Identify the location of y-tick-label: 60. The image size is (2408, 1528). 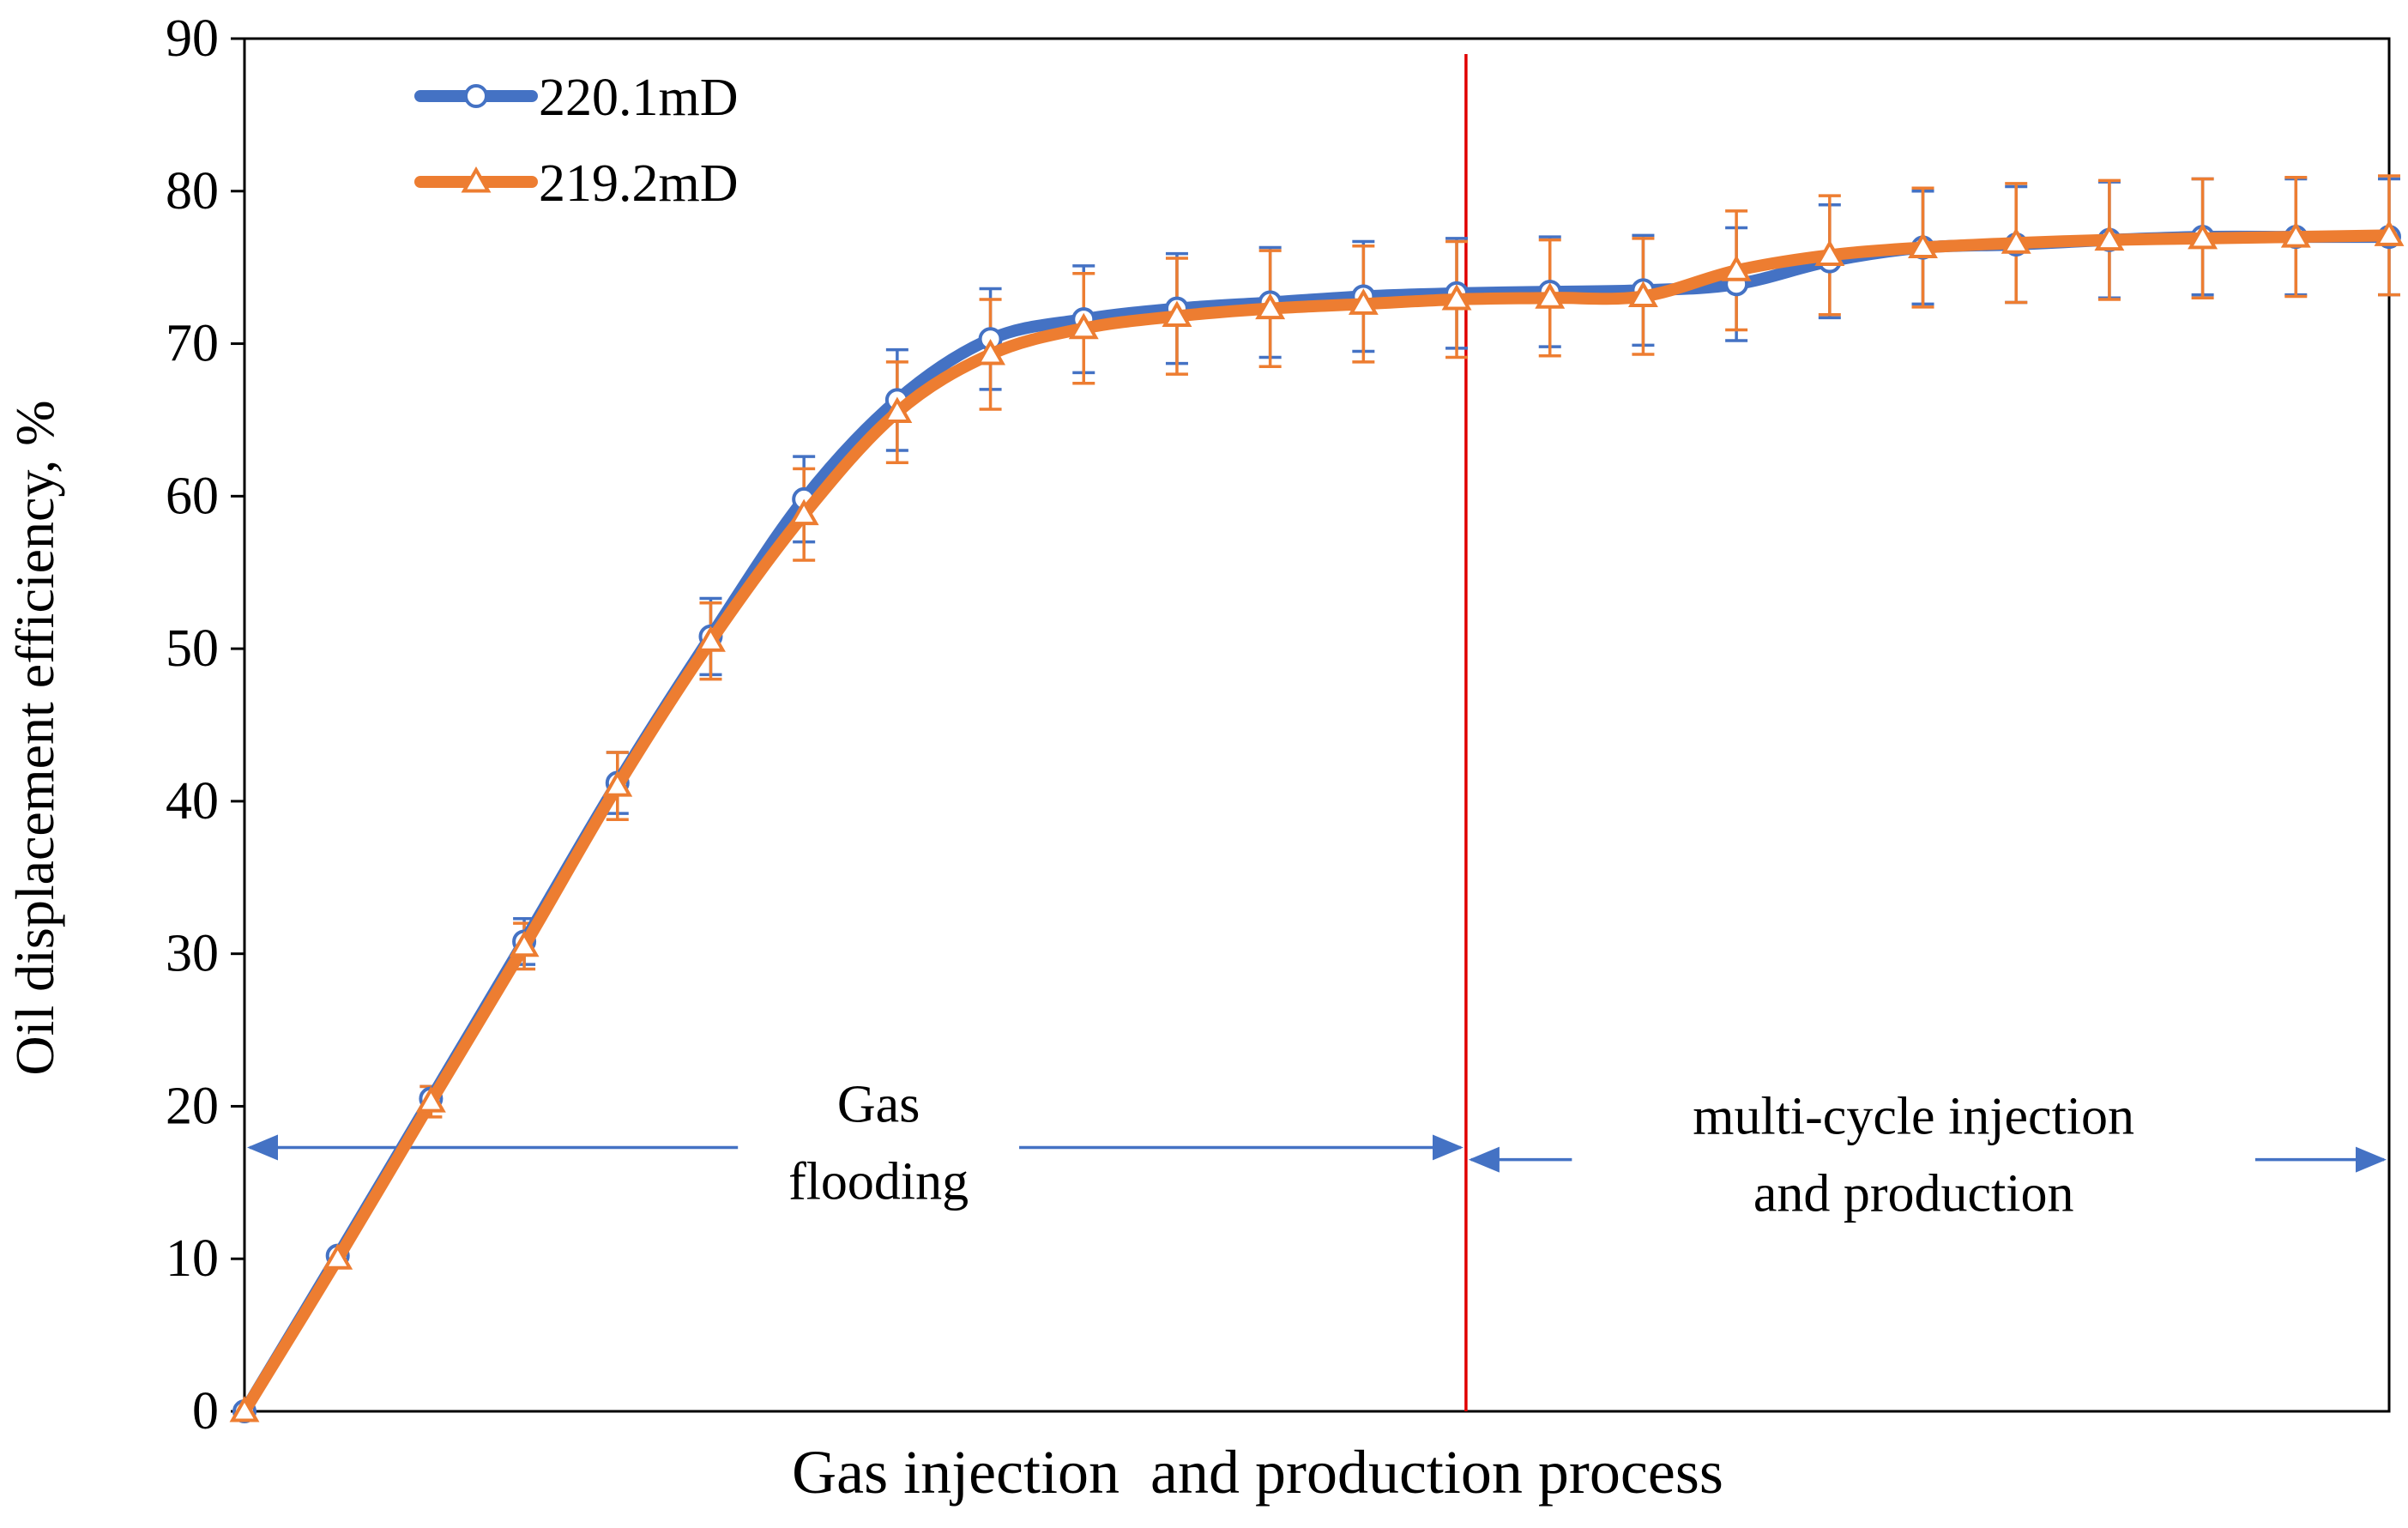
(192, 496).